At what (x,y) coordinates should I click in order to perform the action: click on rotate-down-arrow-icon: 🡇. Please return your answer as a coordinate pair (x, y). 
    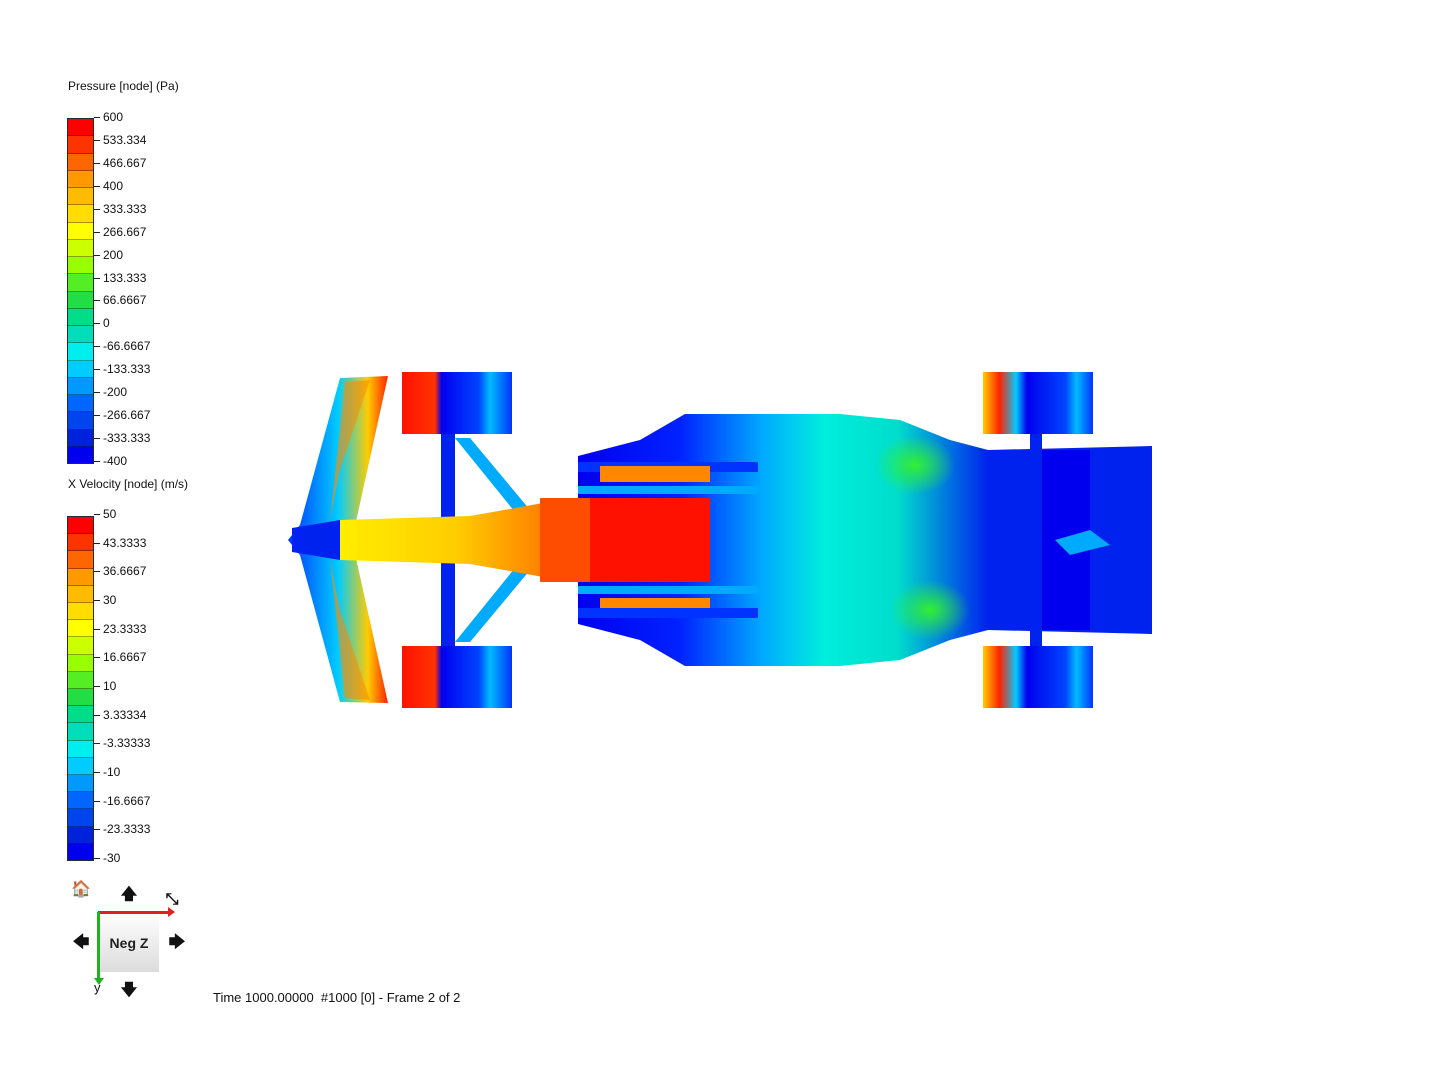
    Looking at the image, I should click on (129, 990).